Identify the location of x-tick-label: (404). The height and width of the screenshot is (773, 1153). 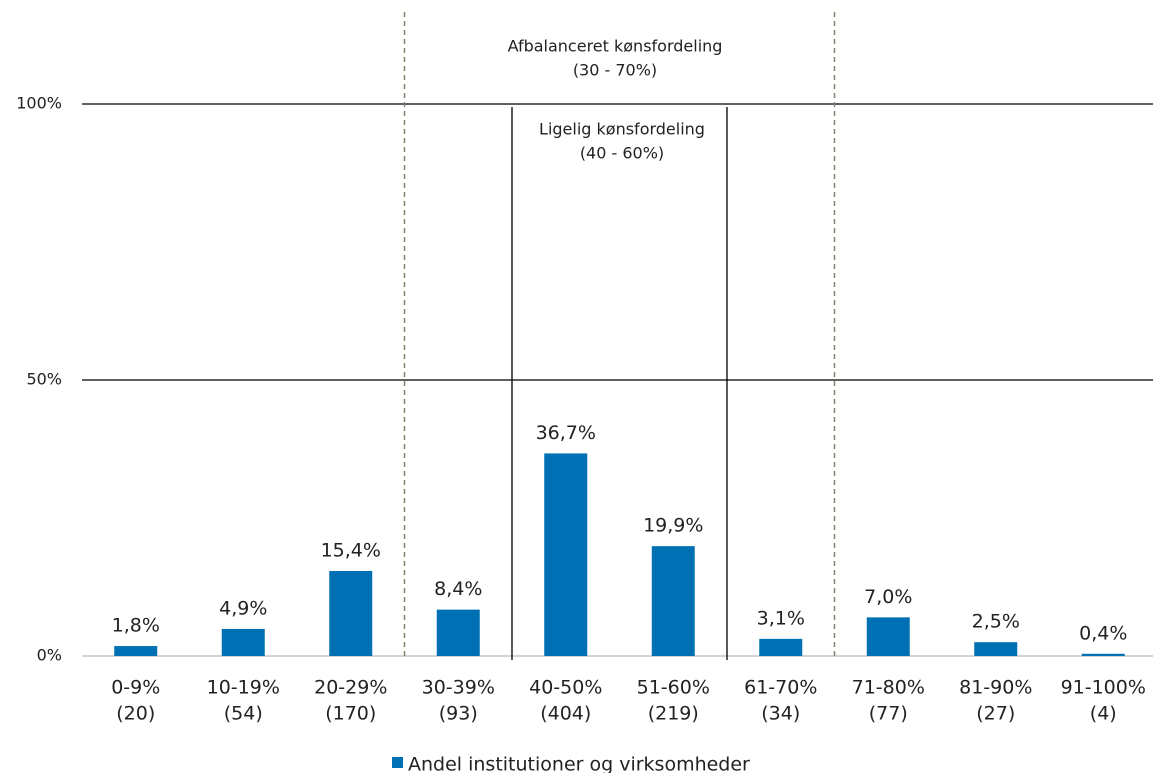
(565, 714).